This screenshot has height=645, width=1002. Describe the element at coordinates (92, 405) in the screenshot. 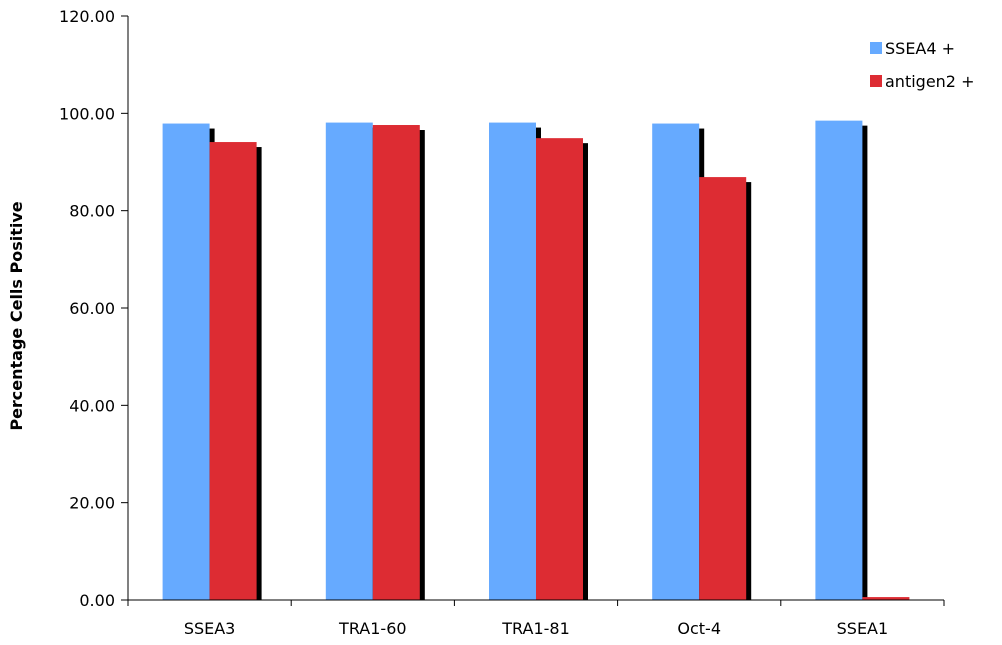

I see `y-tick-label: 40.00` at that location.